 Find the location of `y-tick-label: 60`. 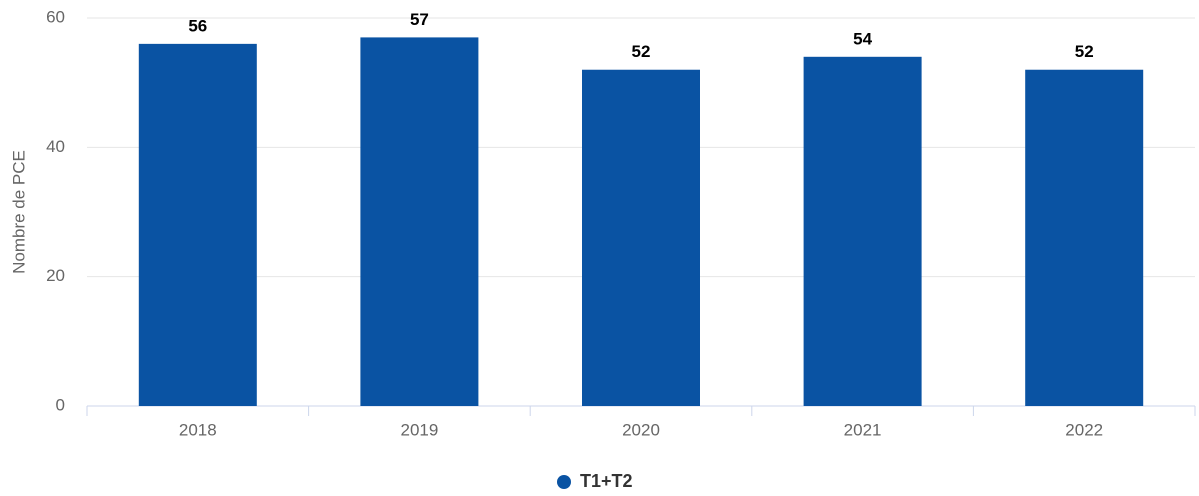

y-tick-label: 60 is located at coordinates (55, 16).